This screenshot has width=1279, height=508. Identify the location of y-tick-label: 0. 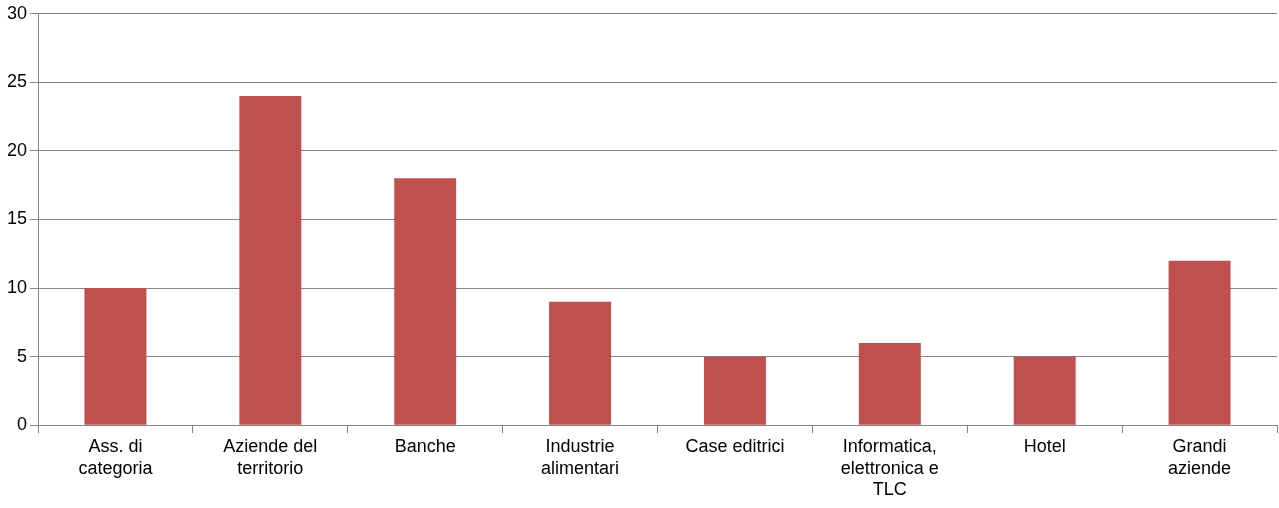
(22, 424).